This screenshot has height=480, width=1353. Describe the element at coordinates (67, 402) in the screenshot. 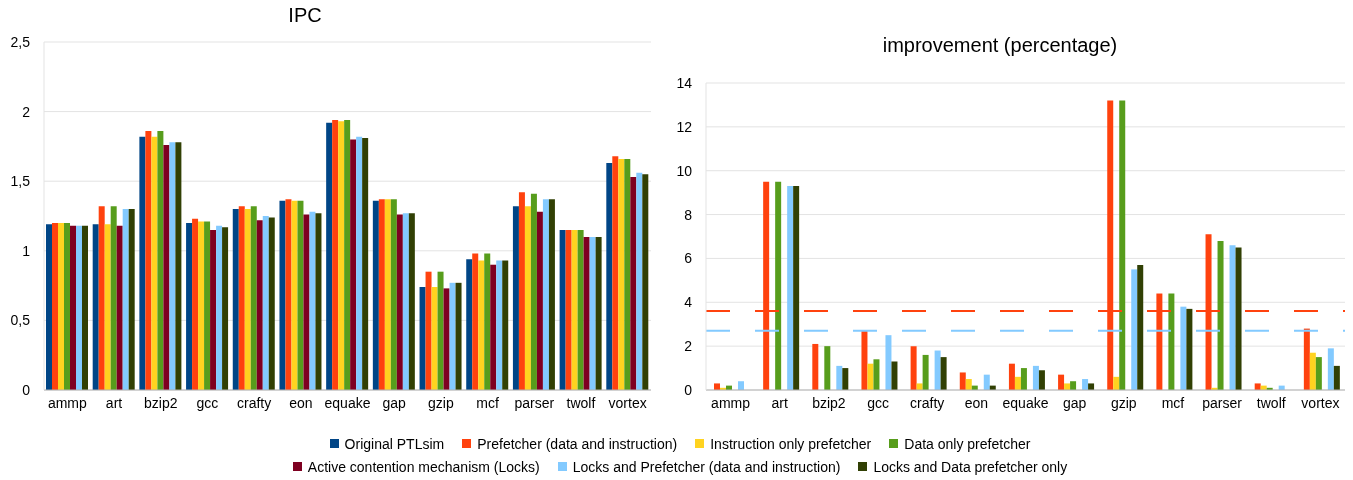

I see `x-tick-label: ammp` at that location.